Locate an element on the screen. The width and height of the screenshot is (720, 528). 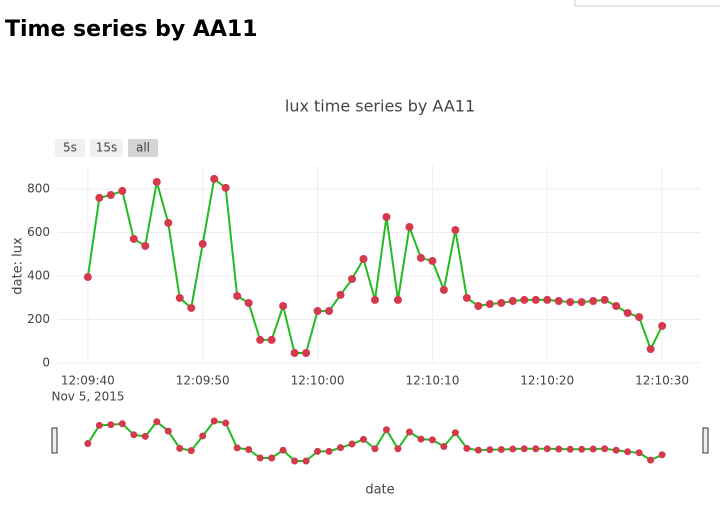
range-button-label: all is located at coordinates (143, 148).